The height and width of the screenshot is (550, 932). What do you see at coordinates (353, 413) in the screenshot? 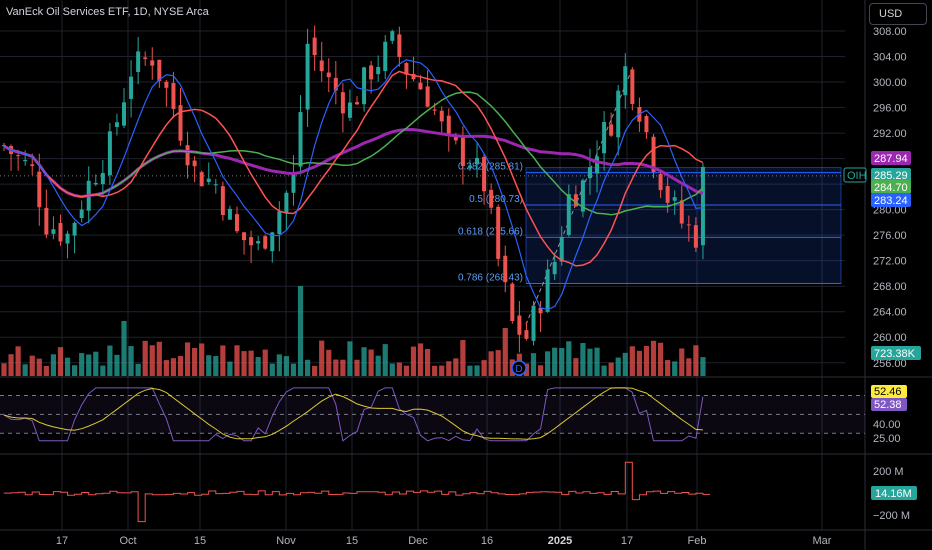
I see `rsi-ma-line` at bounding box center [353, 413].